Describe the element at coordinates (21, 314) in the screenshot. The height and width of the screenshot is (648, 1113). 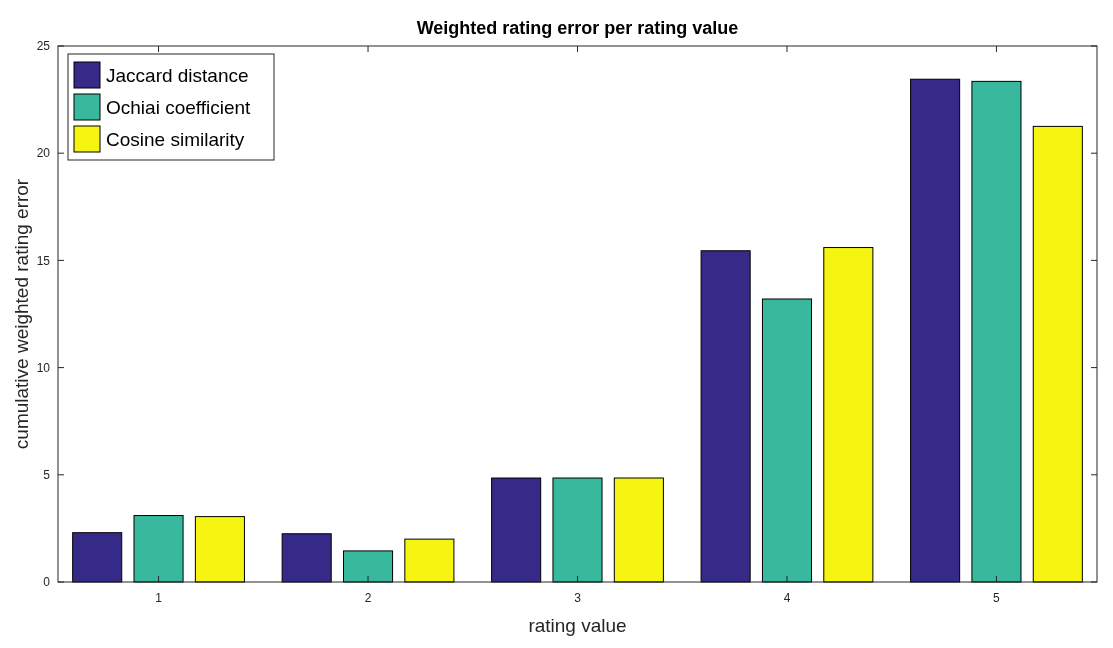
I see `y-axis-title: cumulative weighted rating error` at that location.